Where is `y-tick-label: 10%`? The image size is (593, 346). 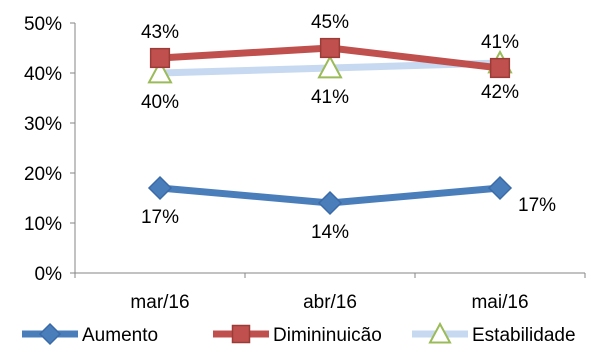
y-tick-label: 10% is located at coordinates (43, 224).